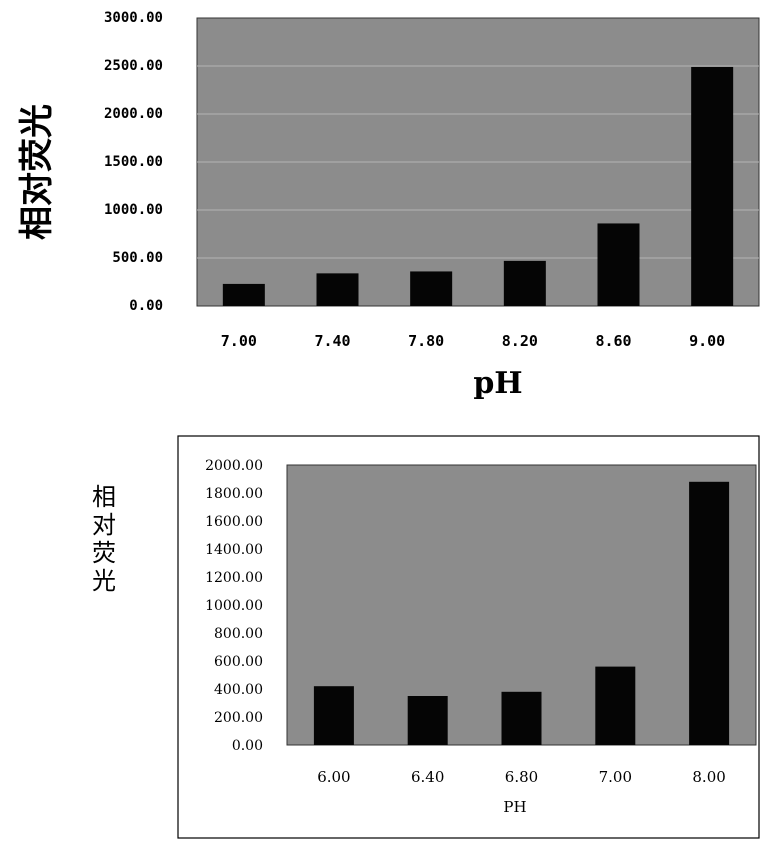 The height and width of the screenshot is (844, 764). Describe the element at coordinates (238, 634) in the screenshot. I see `chart-2-y-tick-label: 800.00` at that location.